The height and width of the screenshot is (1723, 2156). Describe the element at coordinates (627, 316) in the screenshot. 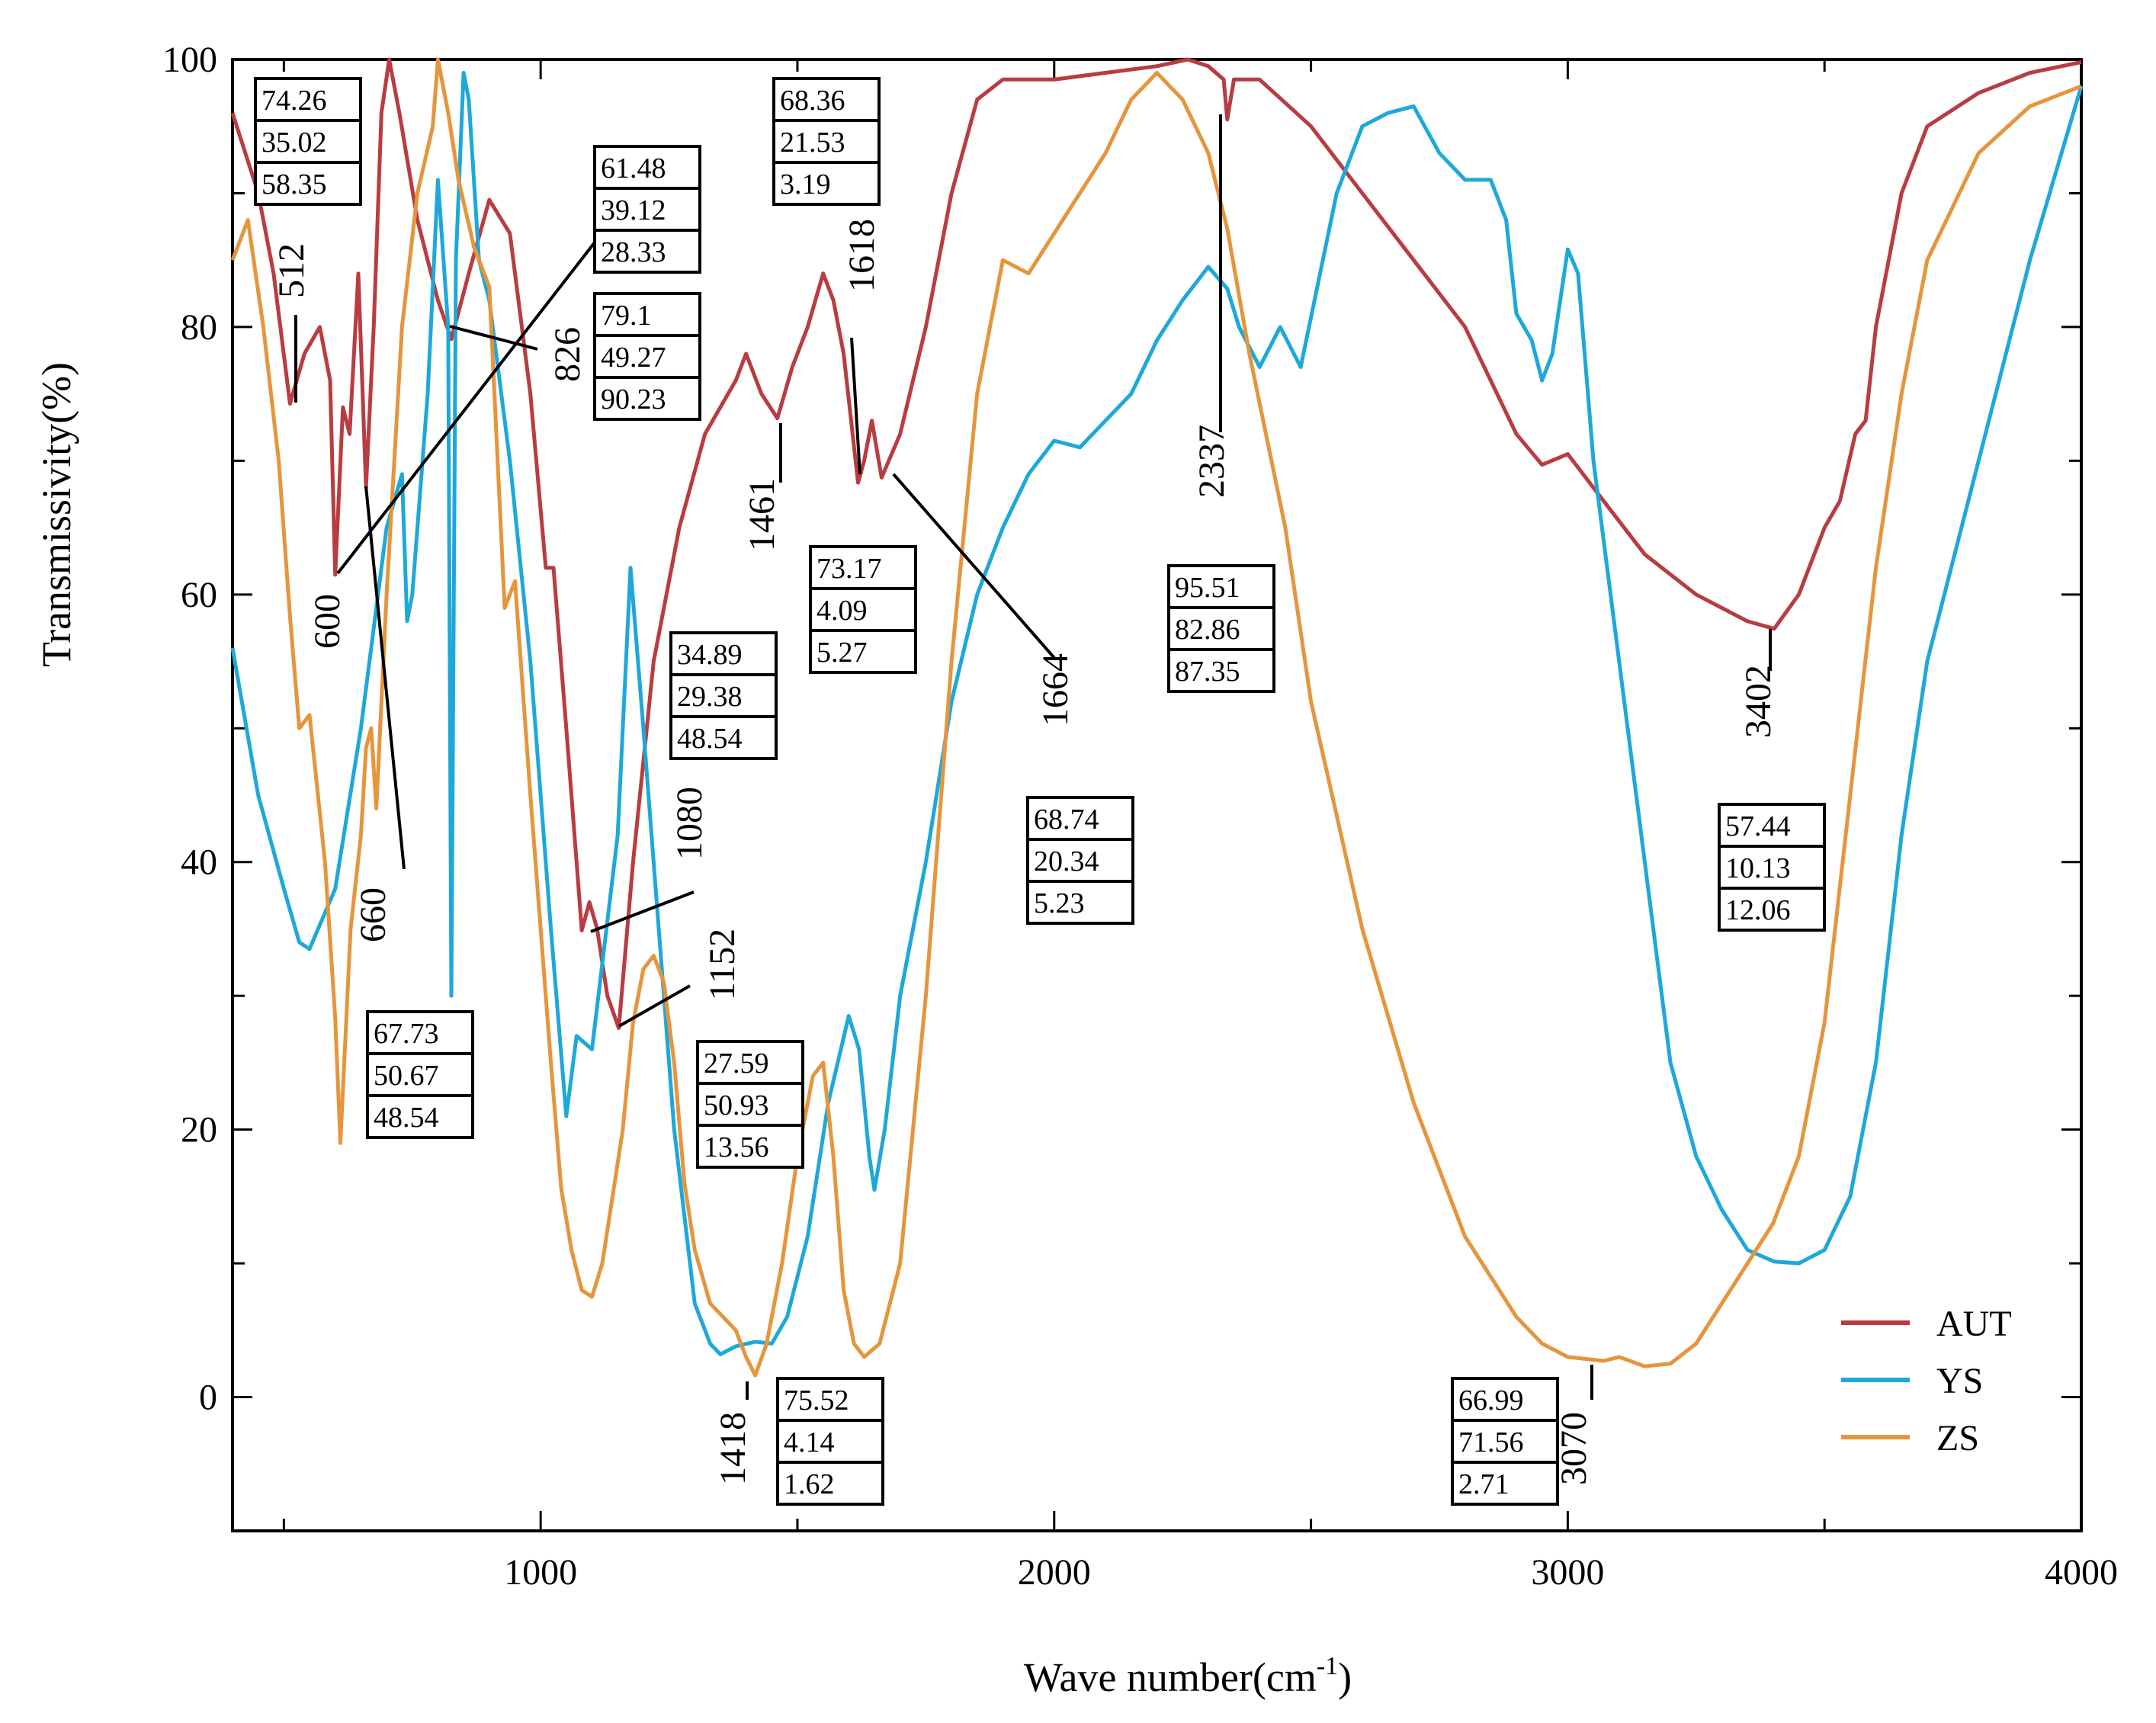

I see `annotation-value: 79.1` at that location.